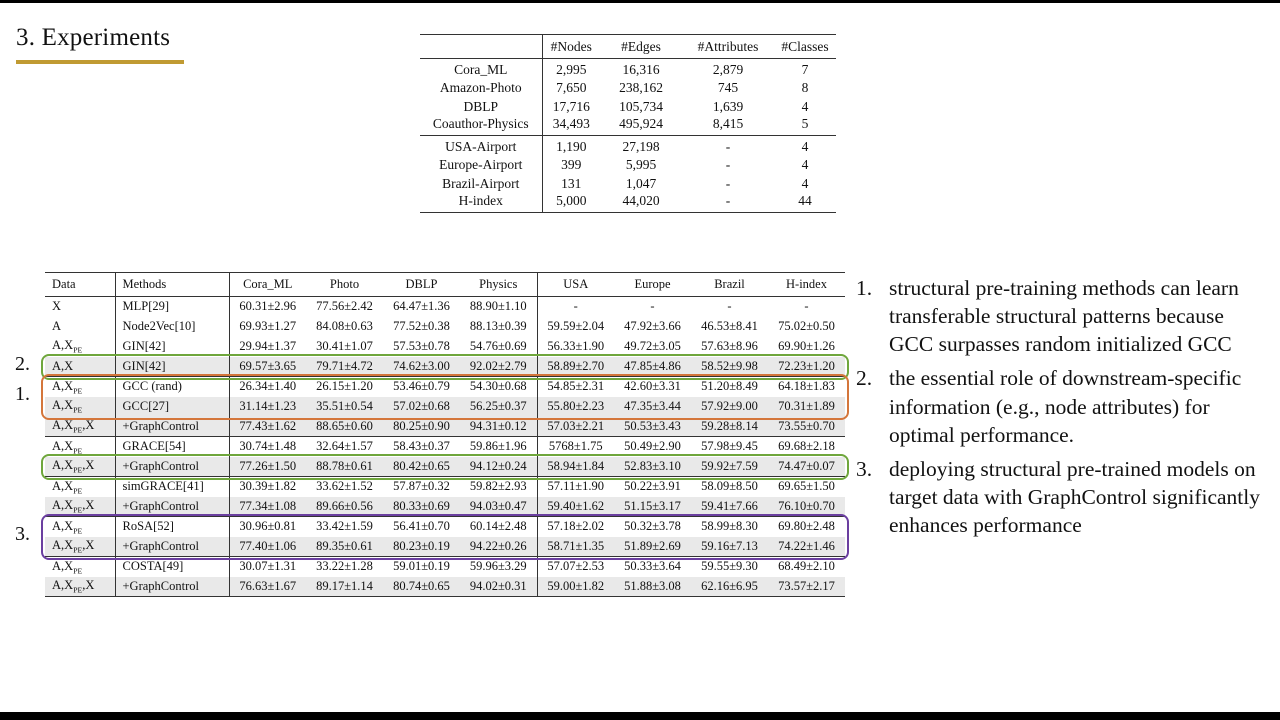 Image resolution: width=1280 pixels, height=720 pixels. What do you see at coordinates (499, 586) in the screenshot?
I see `accuracy-value-cell: 94.02±0.31` at bounding box center [499, 586].